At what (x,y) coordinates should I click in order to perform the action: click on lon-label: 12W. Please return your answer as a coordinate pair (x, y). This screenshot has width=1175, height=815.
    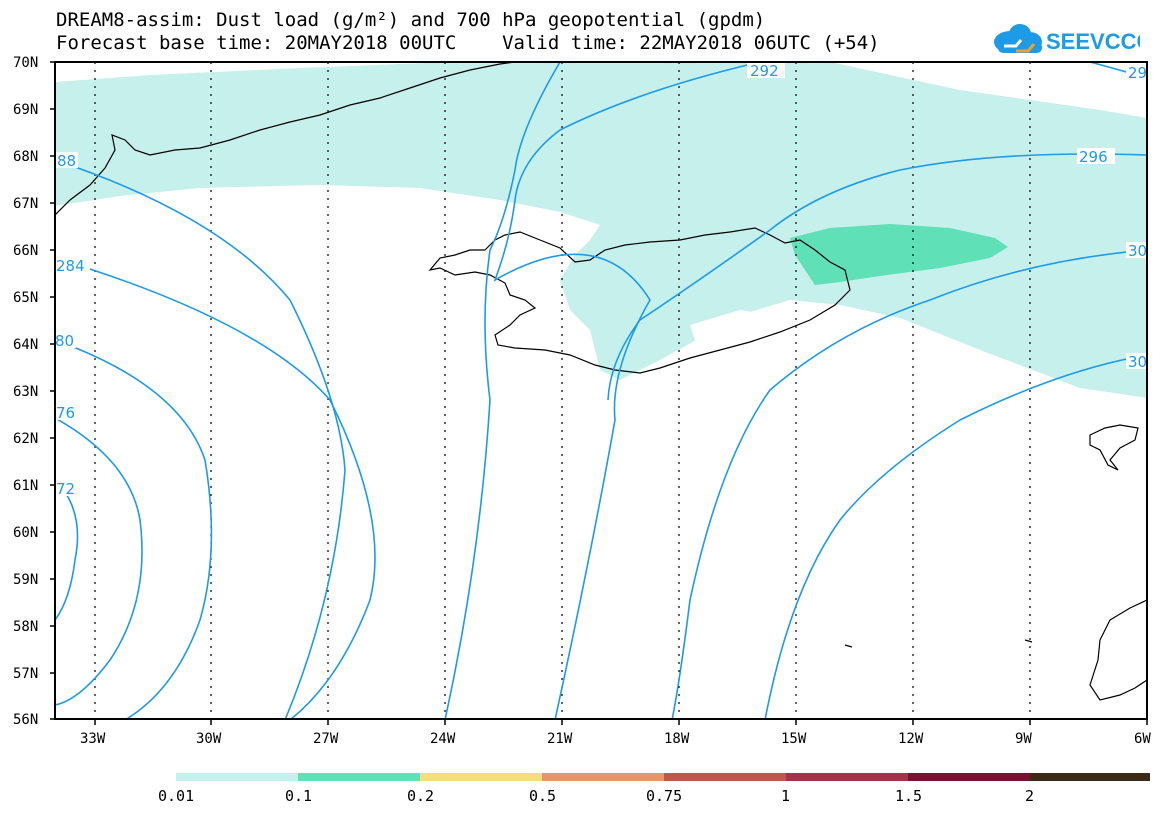
    Looking at the image, I should click on (911, 739).